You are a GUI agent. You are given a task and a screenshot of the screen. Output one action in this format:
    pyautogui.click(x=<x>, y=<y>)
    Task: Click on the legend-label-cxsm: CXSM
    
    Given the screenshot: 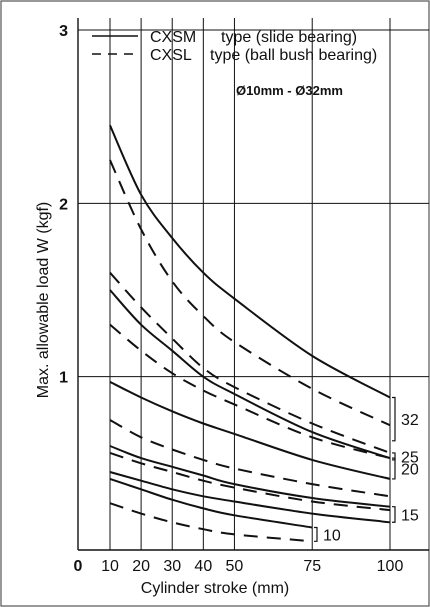 What is the action you would take?
    pyautogui.click(x=173, y=37)
    